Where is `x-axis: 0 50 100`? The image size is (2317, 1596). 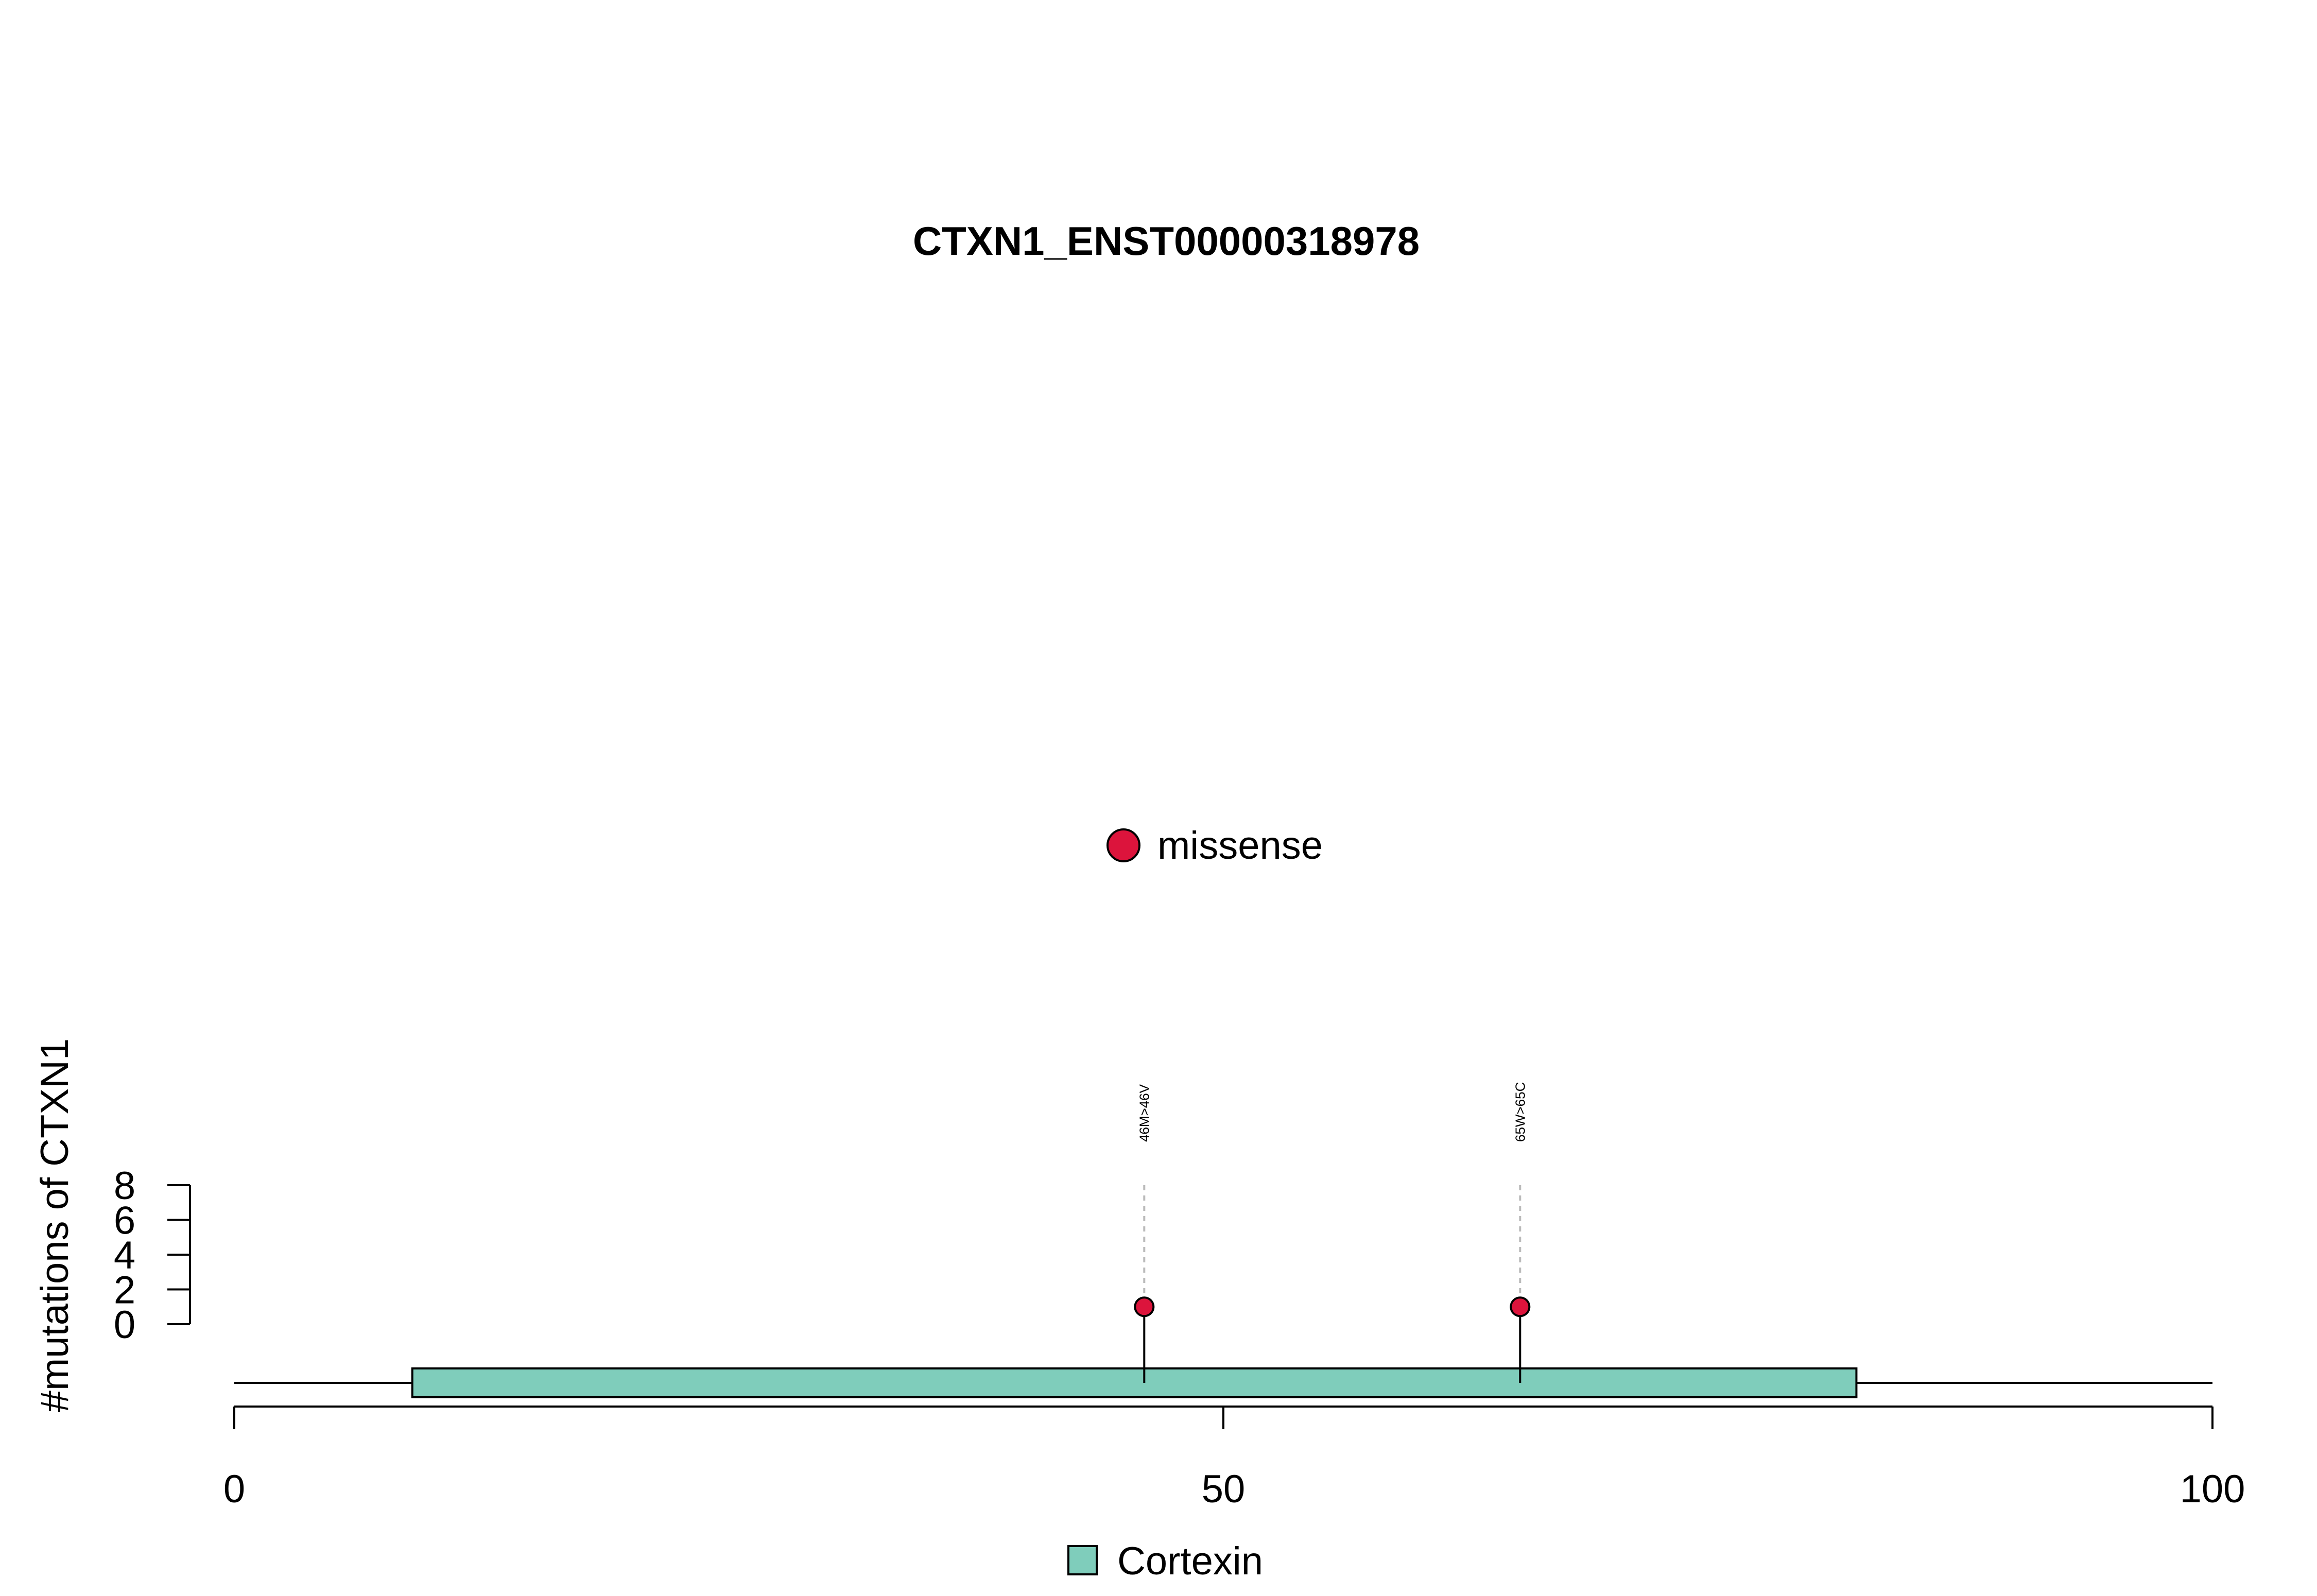
x-axis: 0 50 100 is located at coordinates (1234, 1458).